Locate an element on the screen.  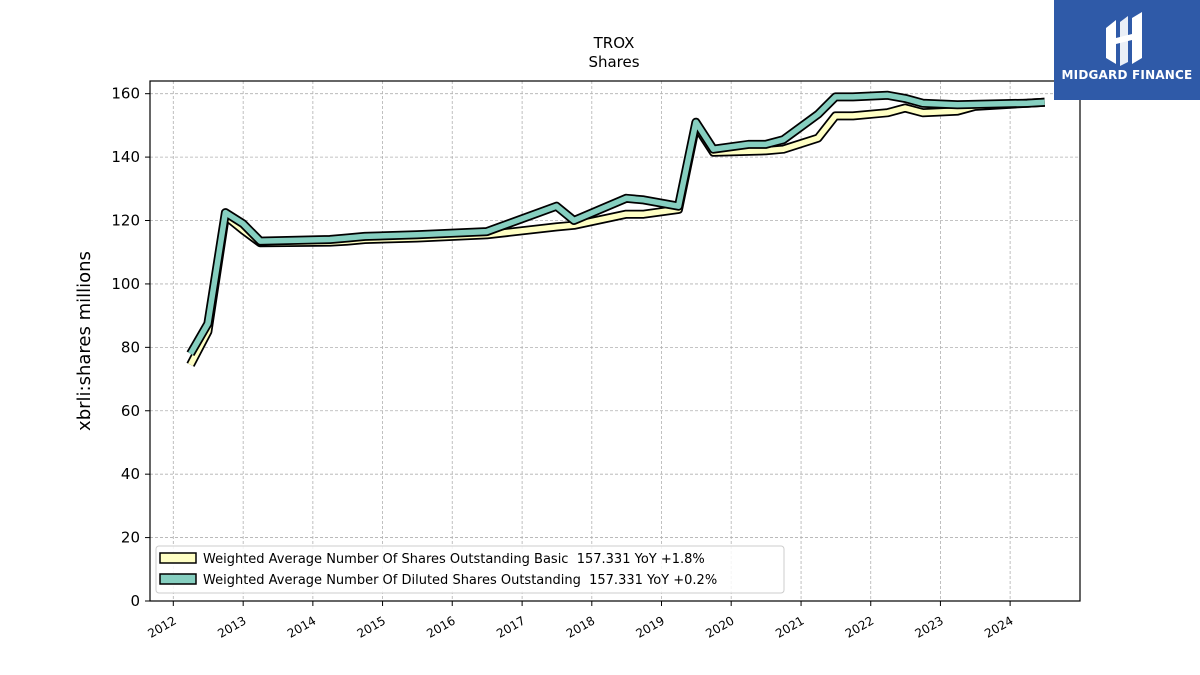
legend-swatch-diluted is located at coordinates (178, 579).